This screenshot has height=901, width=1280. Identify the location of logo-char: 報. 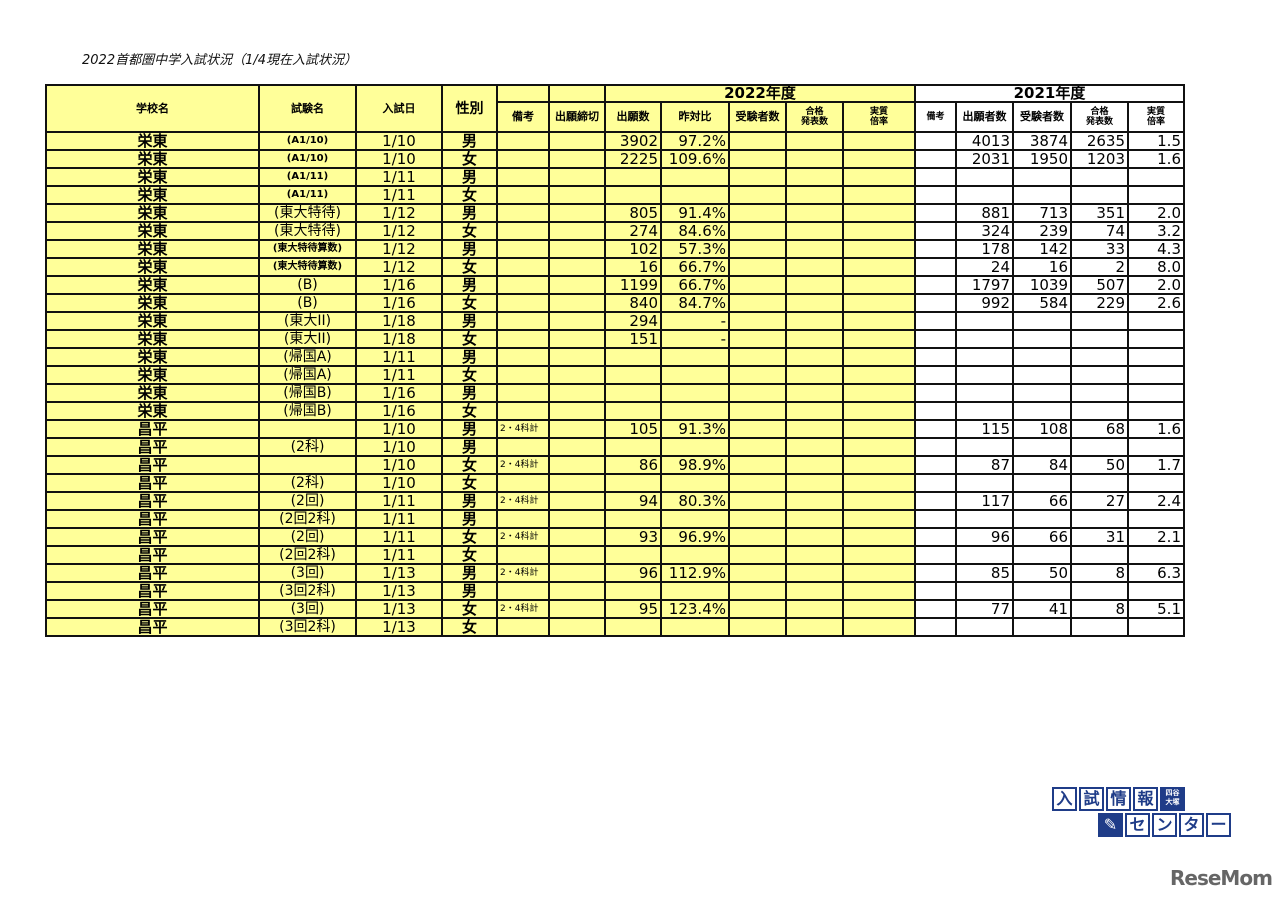
(1145, 799).